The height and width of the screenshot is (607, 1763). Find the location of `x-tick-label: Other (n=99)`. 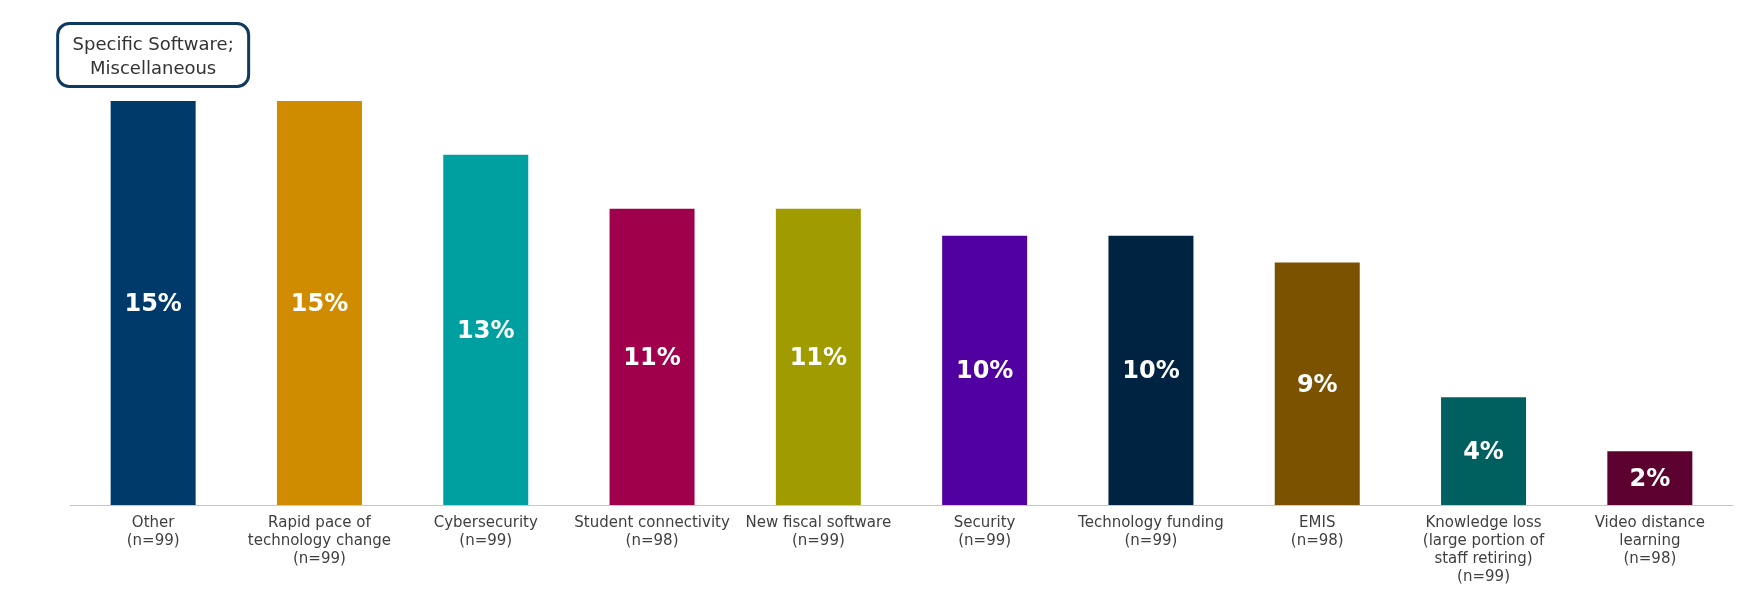

x-tick-label: Other (n=99) is located at coordinates (153, 531).